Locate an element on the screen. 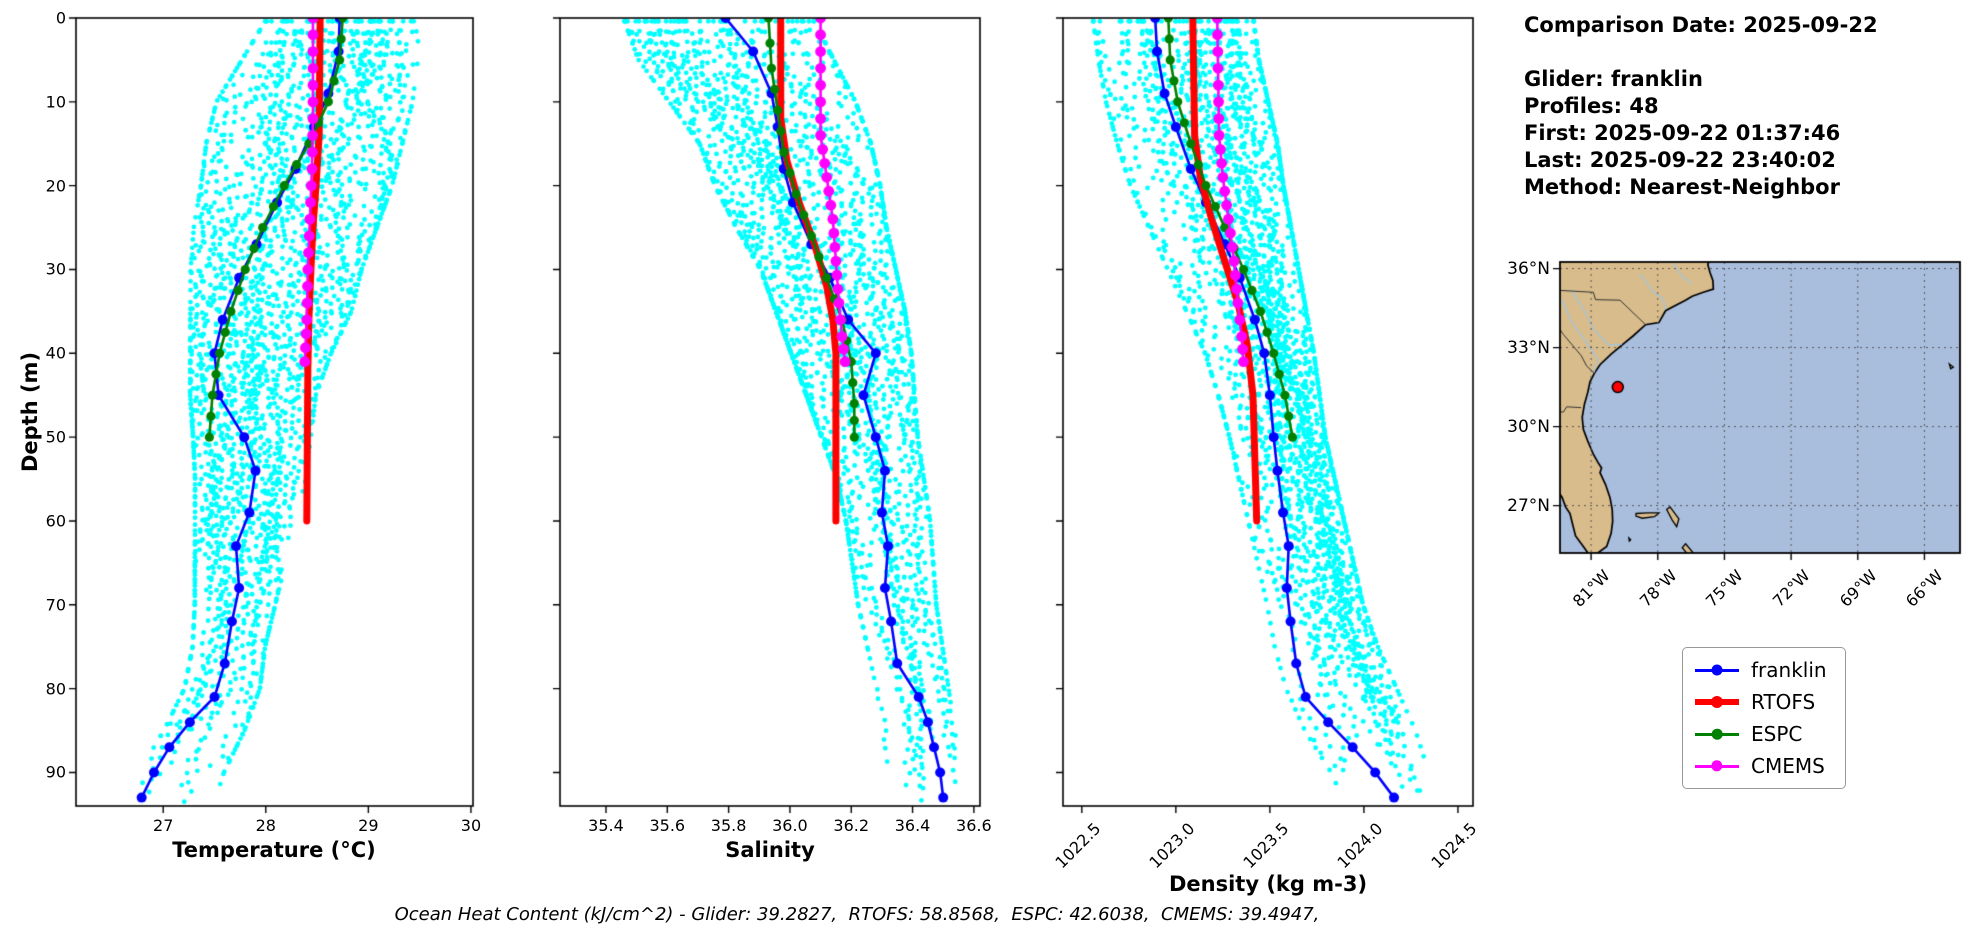 The width and height of the screenshot is (1978, 934). legend-item-espc: ESPC is located at coordinates (1761, 734).